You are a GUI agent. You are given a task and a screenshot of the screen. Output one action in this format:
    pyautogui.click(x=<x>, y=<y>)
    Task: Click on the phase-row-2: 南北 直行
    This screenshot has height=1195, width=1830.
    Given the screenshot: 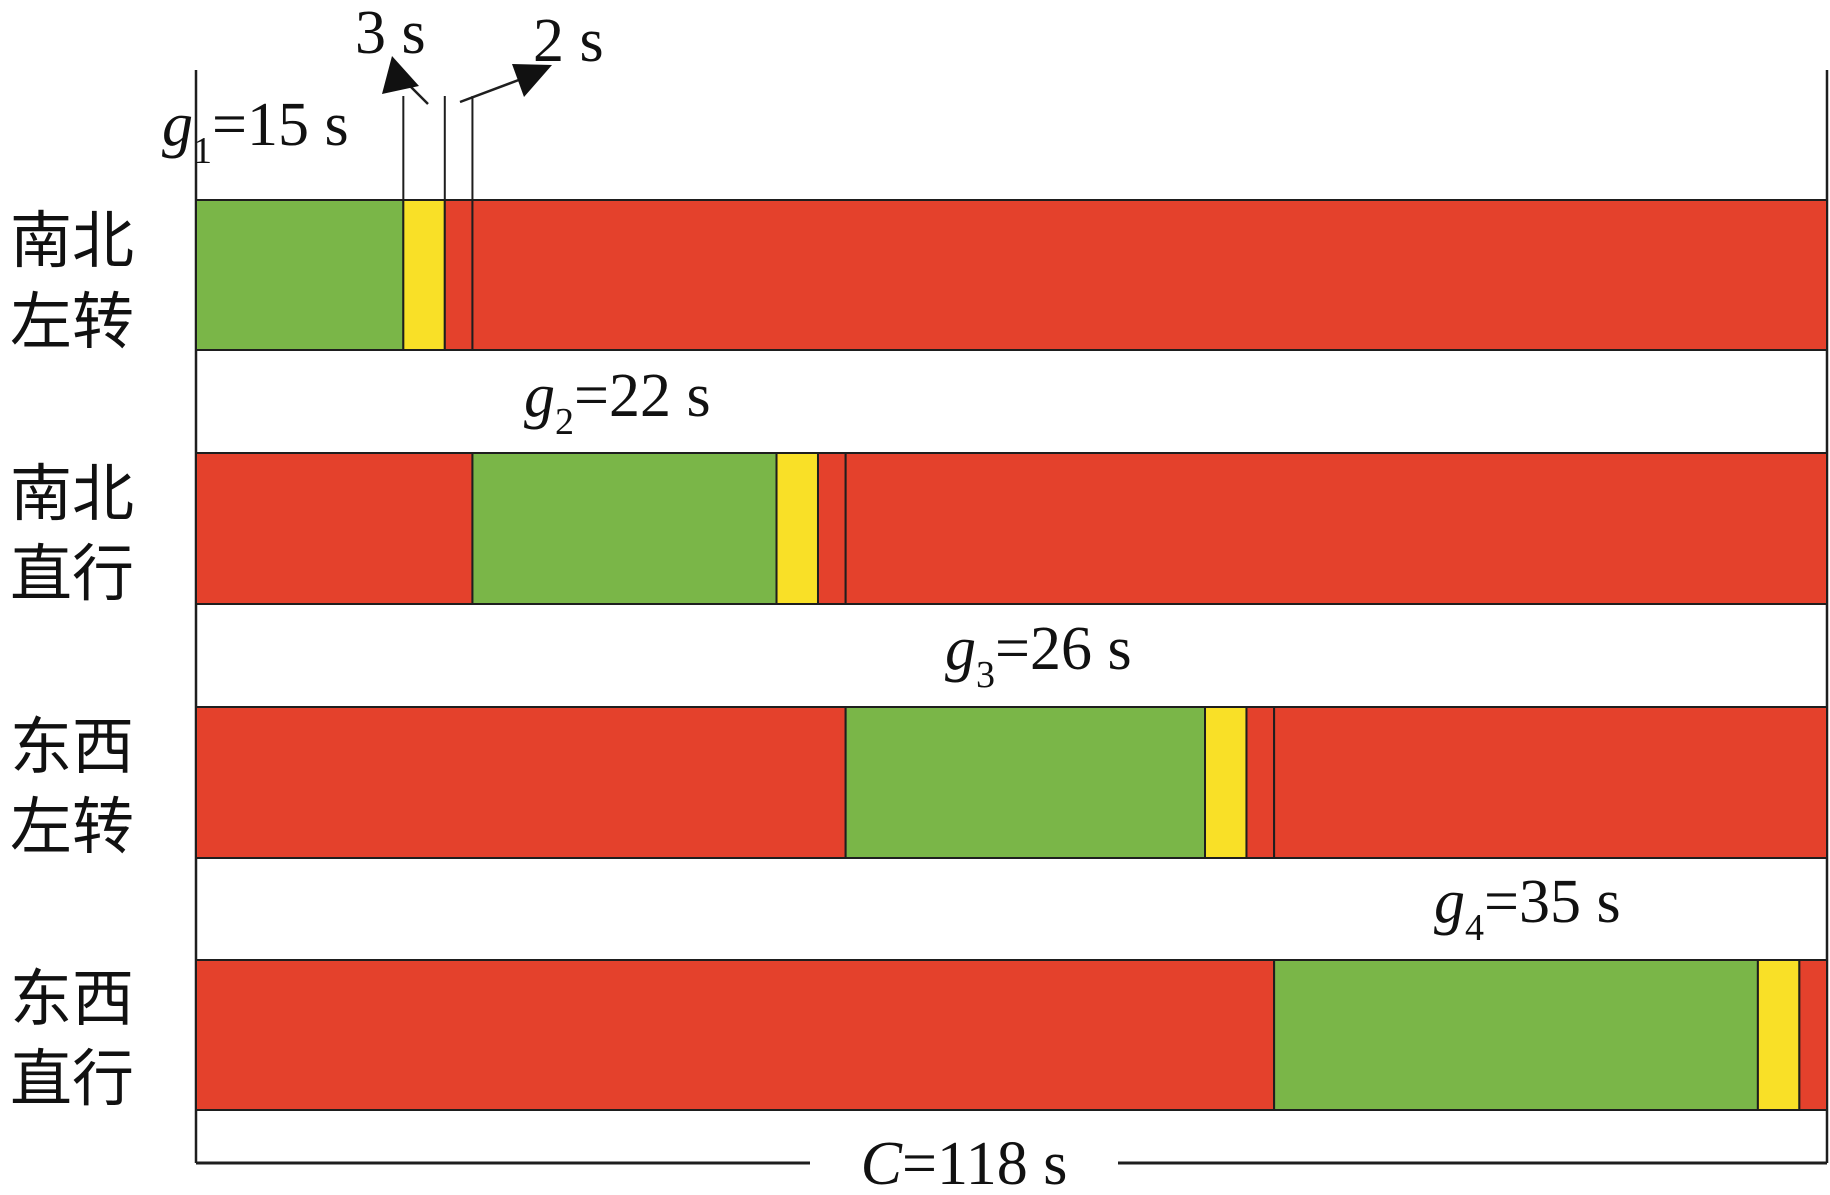 What is the action you would take?
    pyautogui.click(x=919, y=531)
    